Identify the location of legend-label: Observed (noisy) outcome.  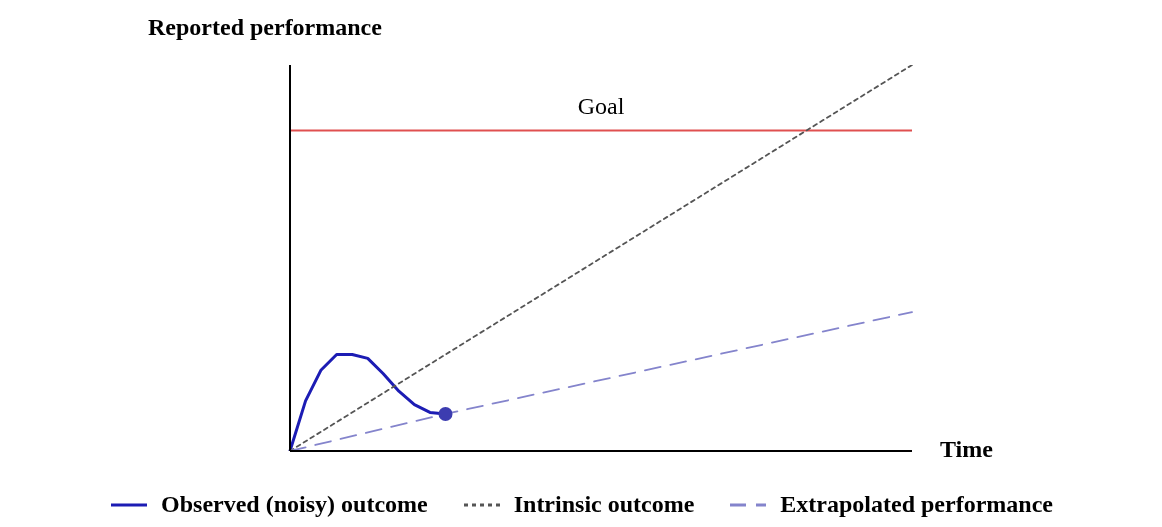
(294, 504).